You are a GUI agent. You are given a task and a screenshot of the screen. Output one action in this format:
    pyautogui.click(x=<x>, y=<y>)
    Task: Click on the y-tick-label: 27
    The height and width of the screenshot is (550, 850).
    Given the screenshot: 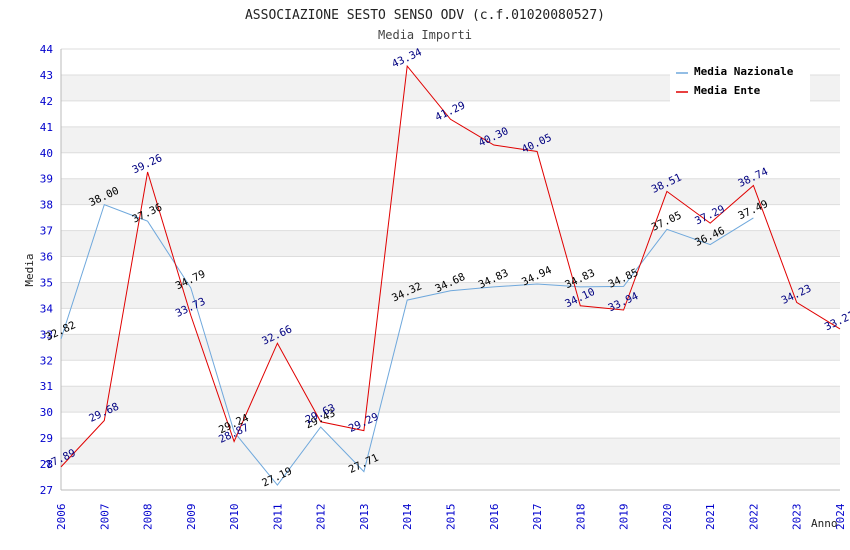 What is the action you would take?
    pyautogui.click(x=46, y=490)
    